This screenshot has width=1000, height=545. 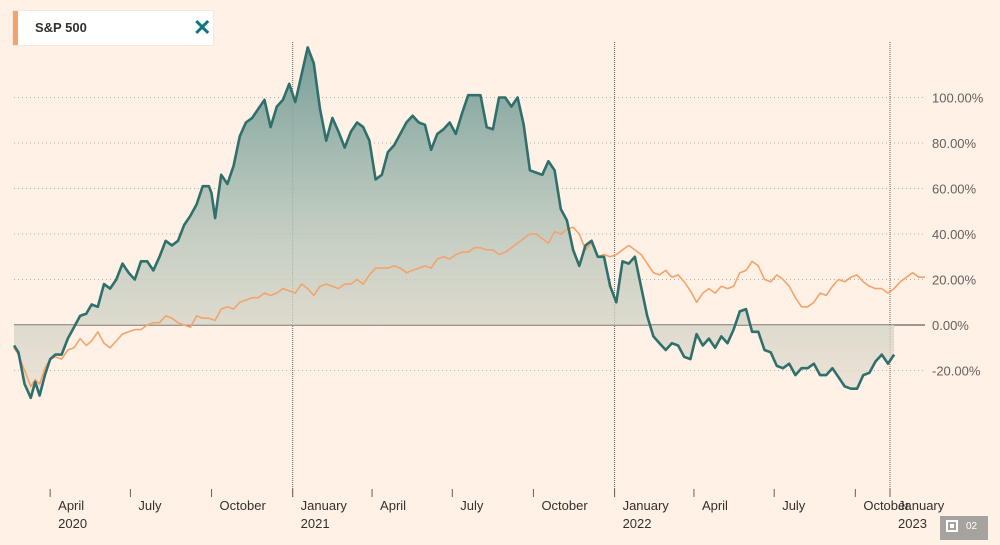 What do you see at coordinates (954, 234) in the screenshot?
I see `y-tick-label: 40.00%` at bounding box center [954, 234].